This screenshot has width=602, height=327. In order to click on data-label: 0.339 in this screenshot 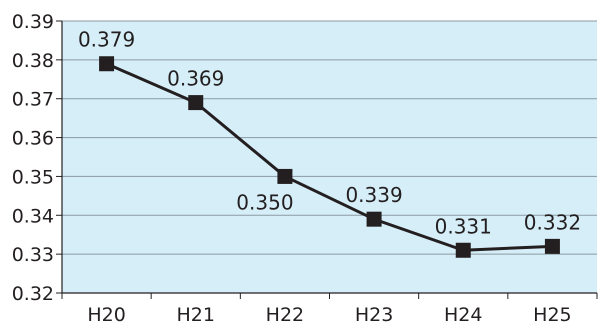, I will do `click(373, 195)`.